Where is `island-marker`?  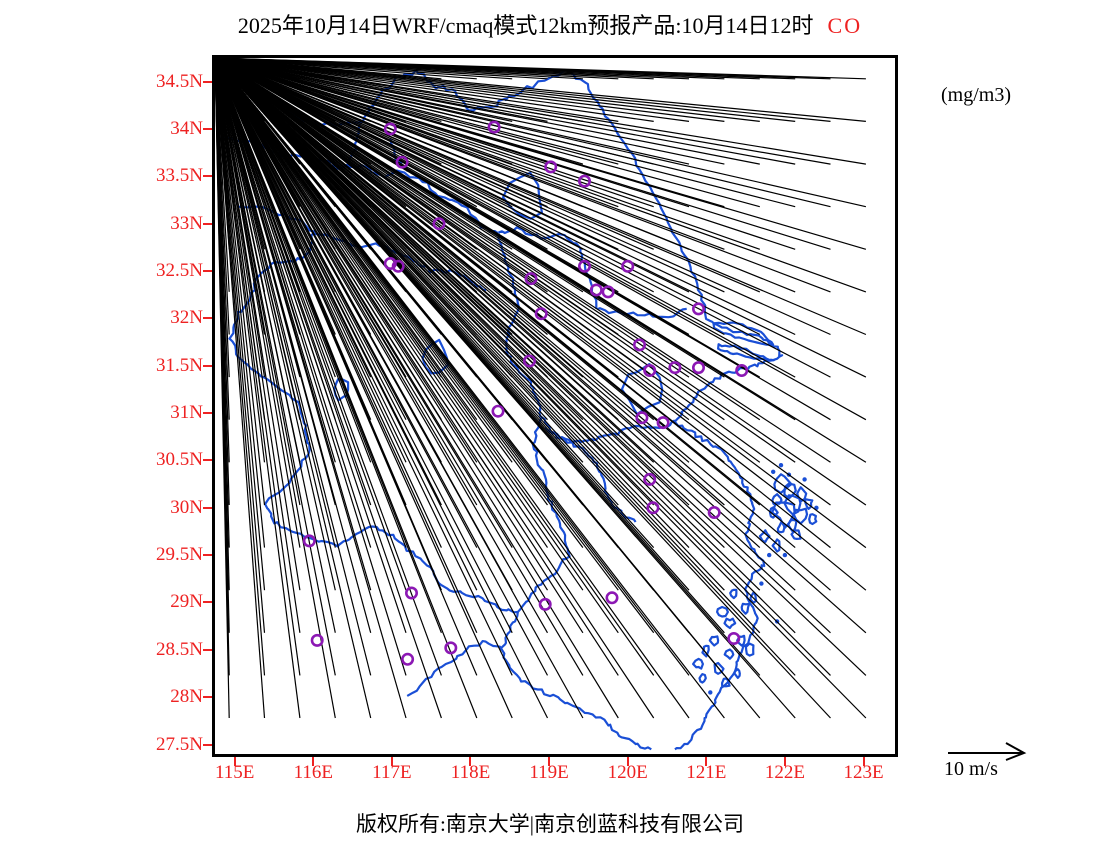 island-marker is located at coordinates (804, 479).